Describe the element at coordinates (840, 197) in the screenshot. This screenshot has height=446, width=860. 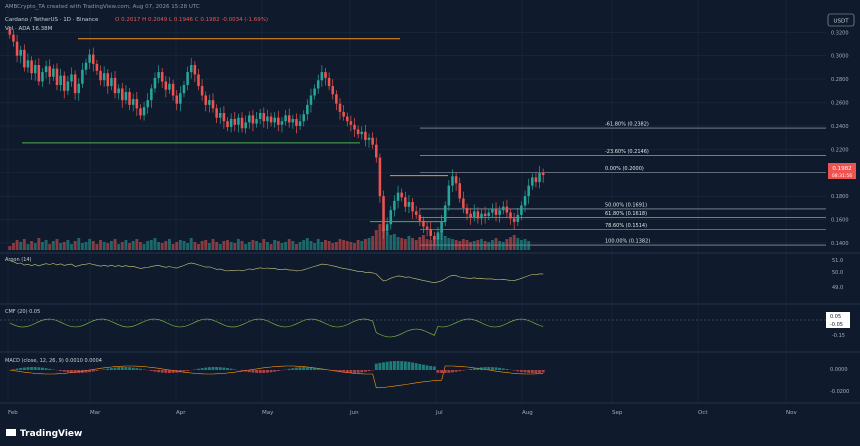
I see `y-tick-label: 0.1800` at that location.